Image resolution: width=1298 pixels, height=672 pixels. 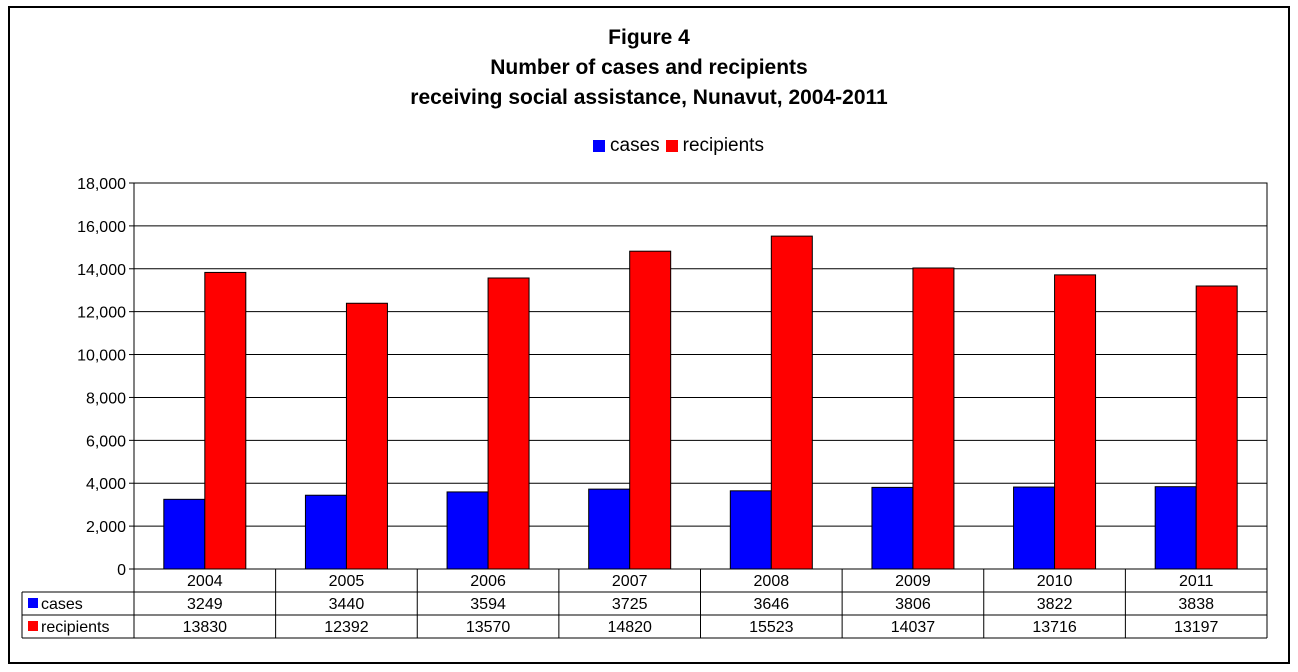 What do you see at coordinates (33, 603) in the screenshot?
I see `table-swatch-cases` at bounding box center [33, 603].